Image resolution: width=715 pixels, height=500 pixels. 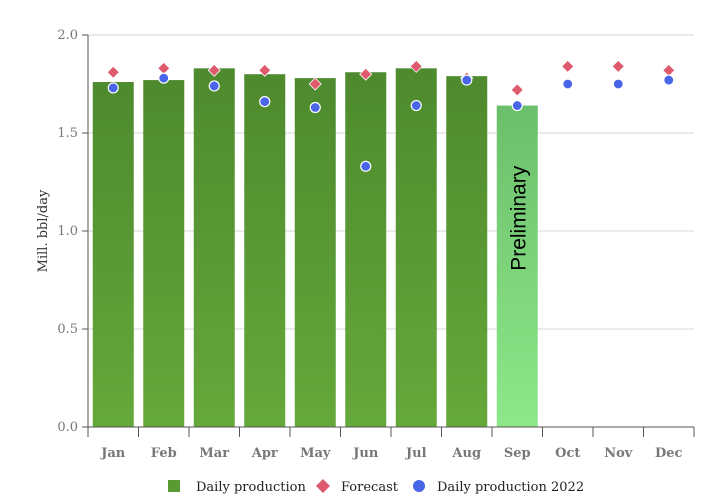 What do you see at coordinates (466, 453) in the screenshot?
I see `x-tick-label: Aug` at bounding box center [466, 453].